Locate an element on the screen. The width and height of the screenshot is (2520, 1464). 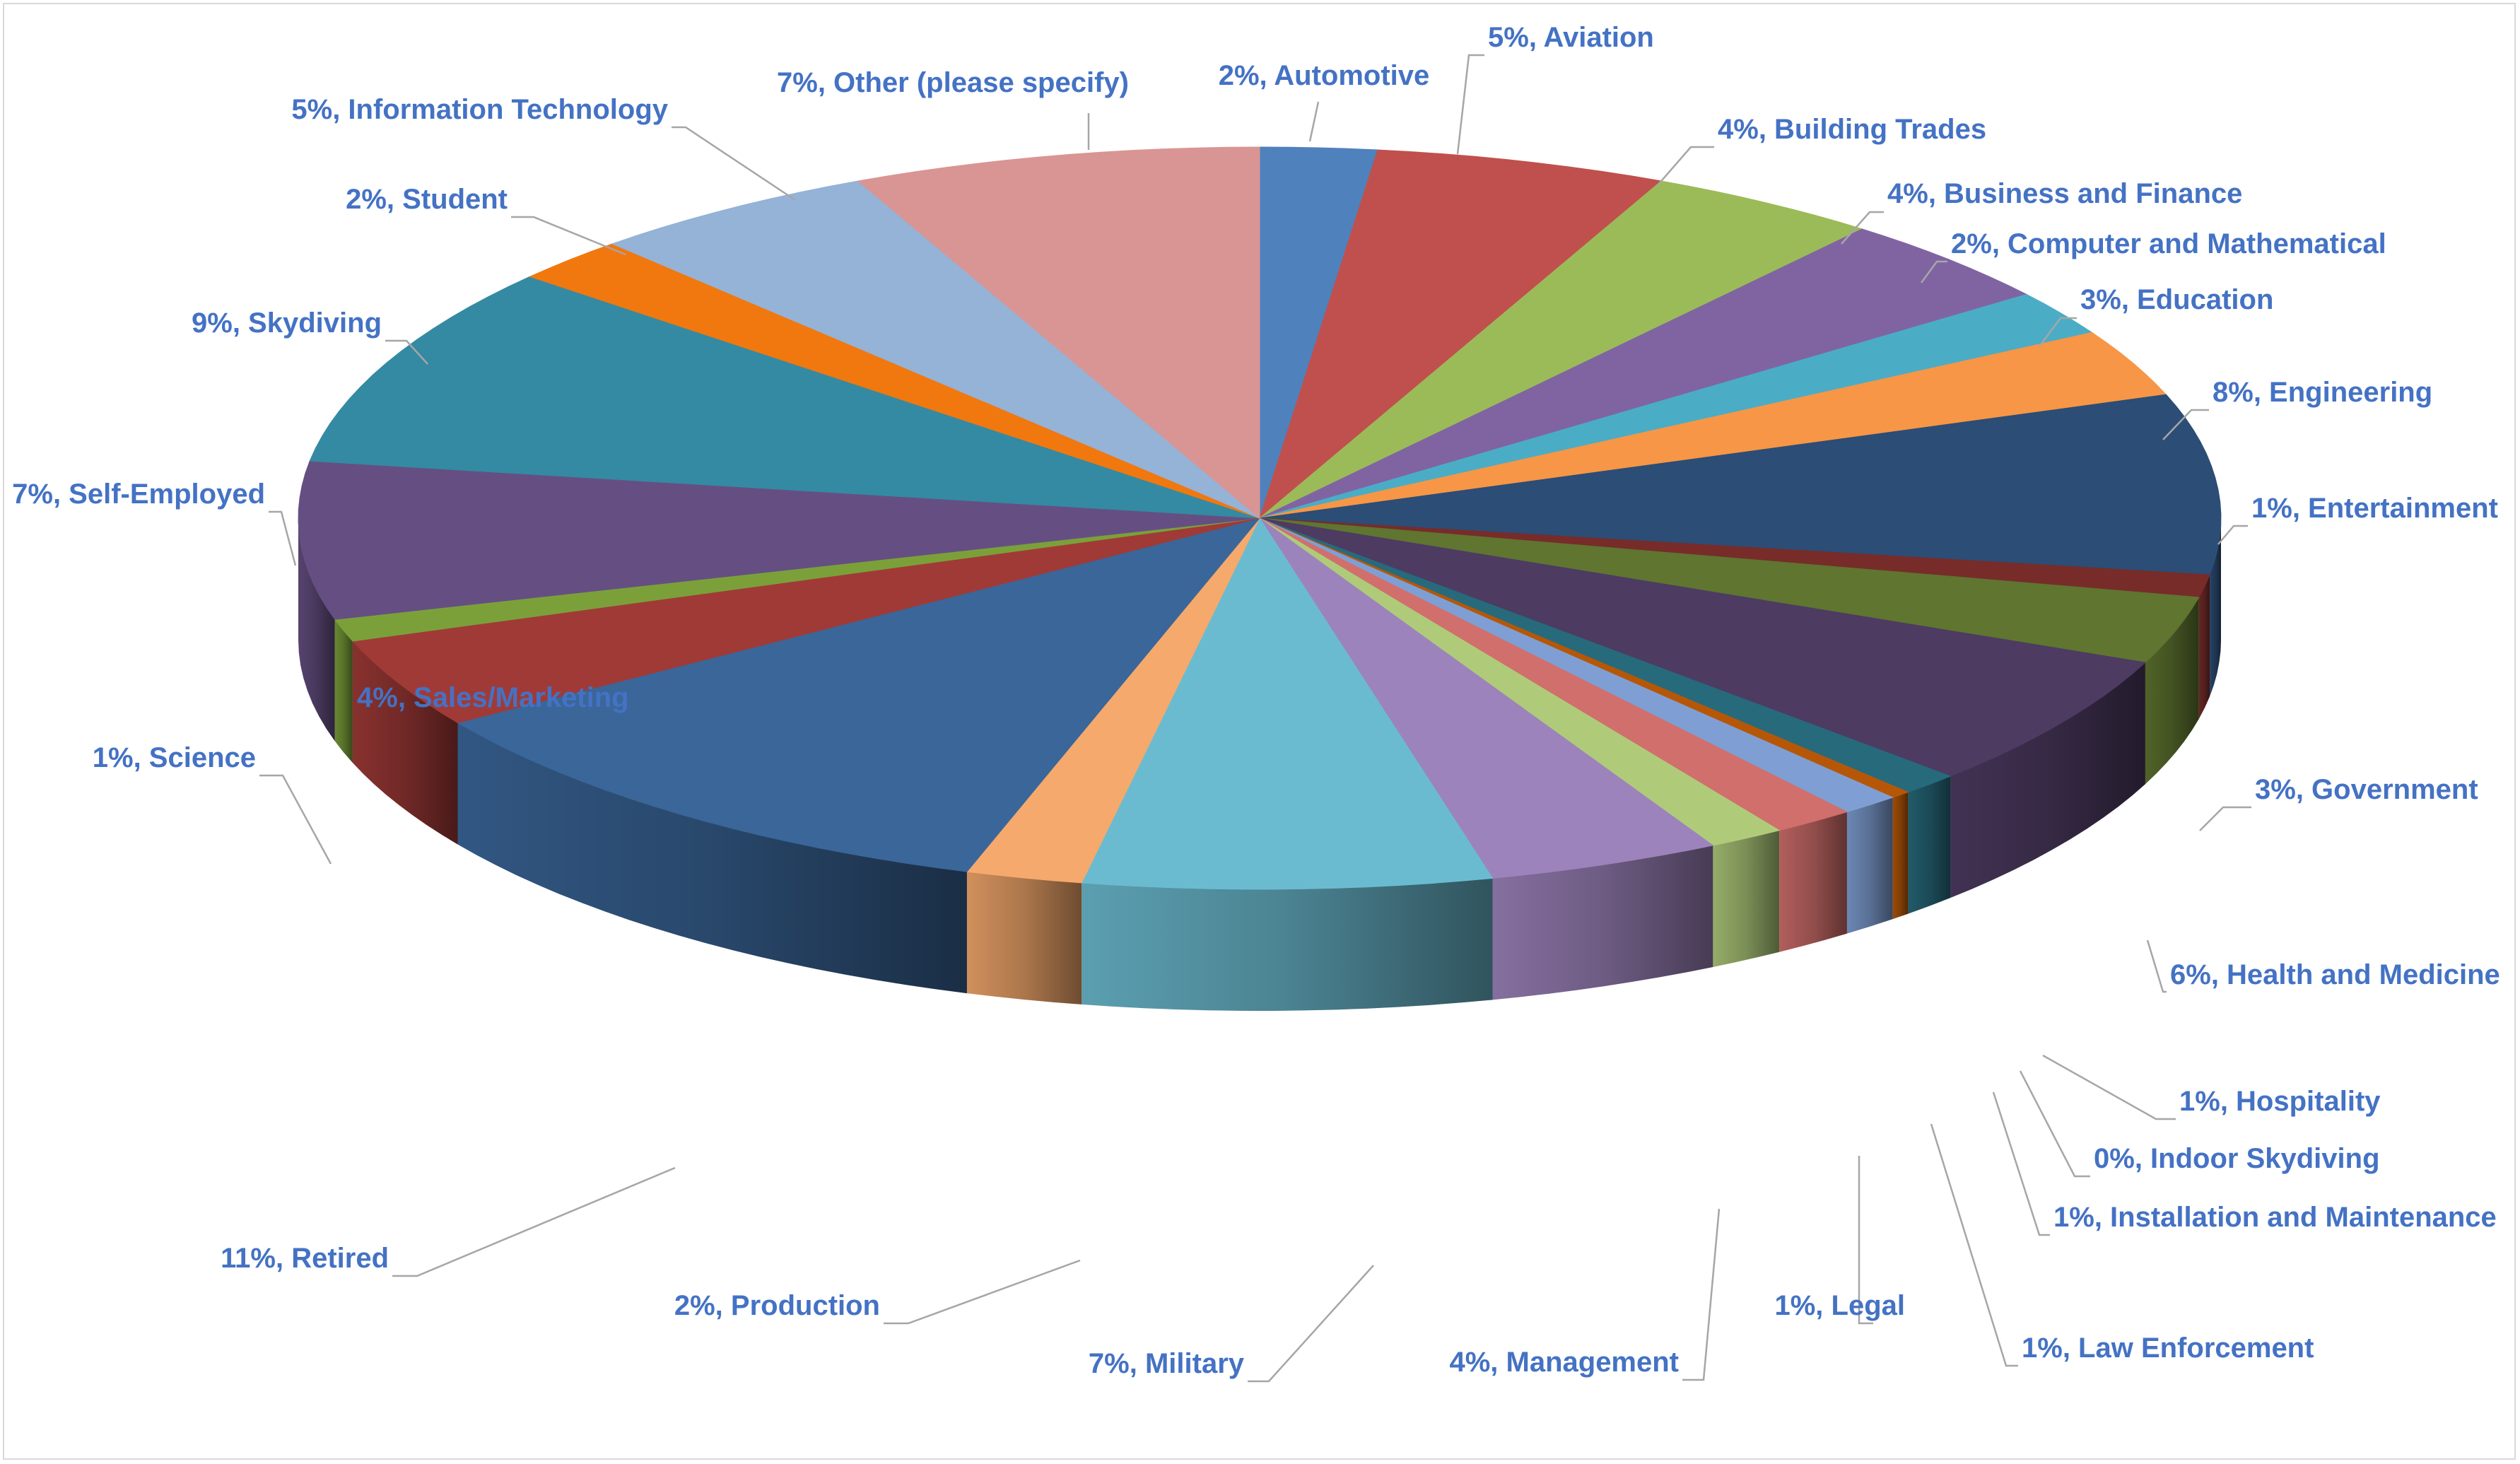
pie-side-sales-marketing is located at coordinates (405, 743).